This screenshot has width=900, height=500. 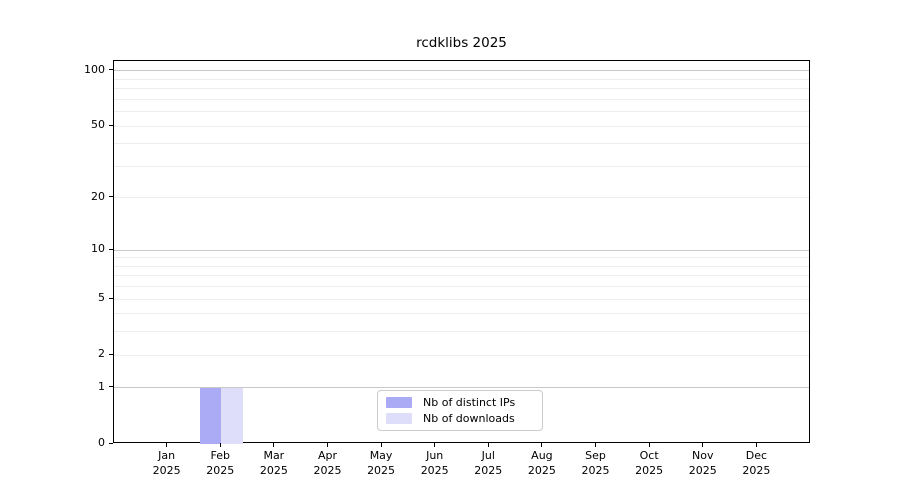 What do you see at coordinates (98, 249) in the screenshot?
I see `y-tick-label-10: 10` at bounding box center [98, 249].